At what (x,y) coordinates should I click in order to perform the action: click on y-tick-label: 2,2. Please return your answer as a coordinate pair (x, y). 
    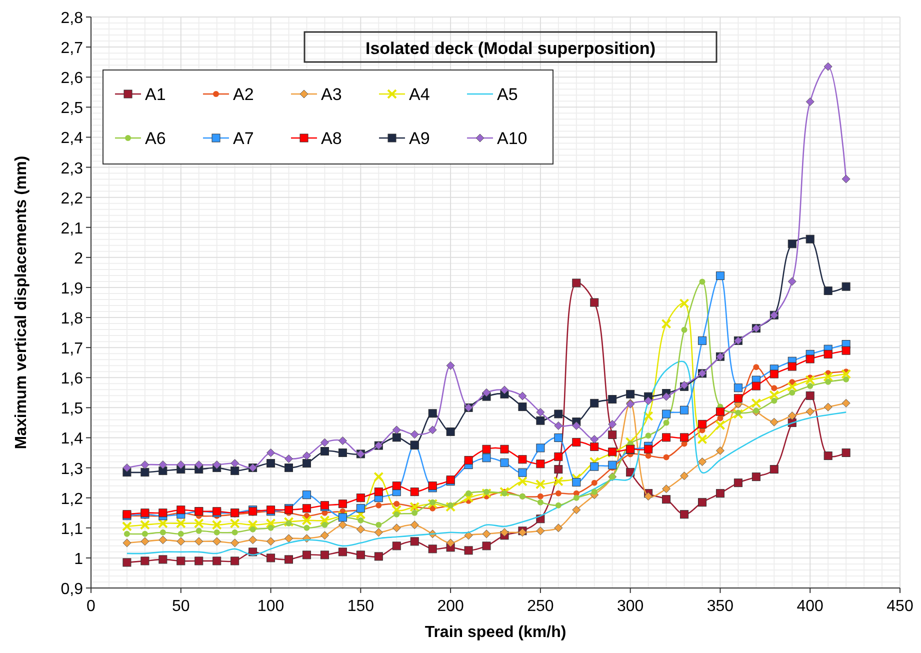
    Looking at the image, I should click on (72, 199).